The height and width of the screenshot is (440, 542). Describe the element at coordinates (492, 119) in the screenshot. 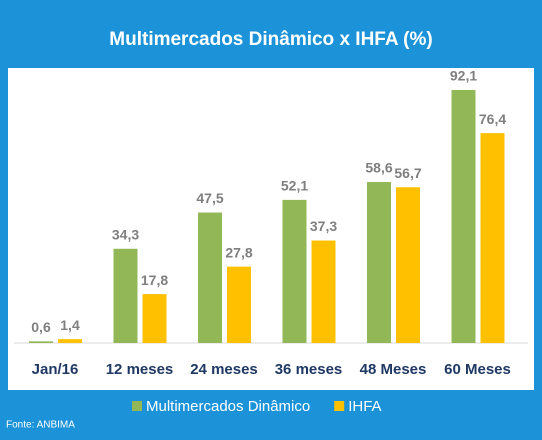

I see `value-label: 76,4` at that location.